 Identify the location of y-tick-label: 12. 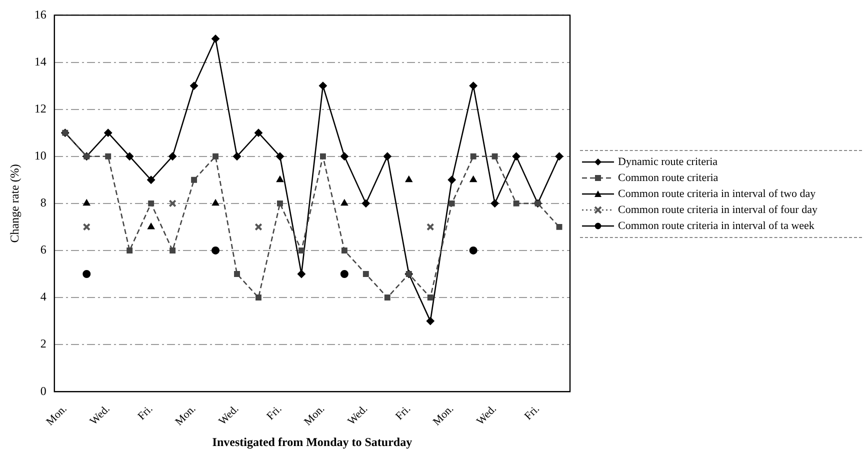
(40, 108).